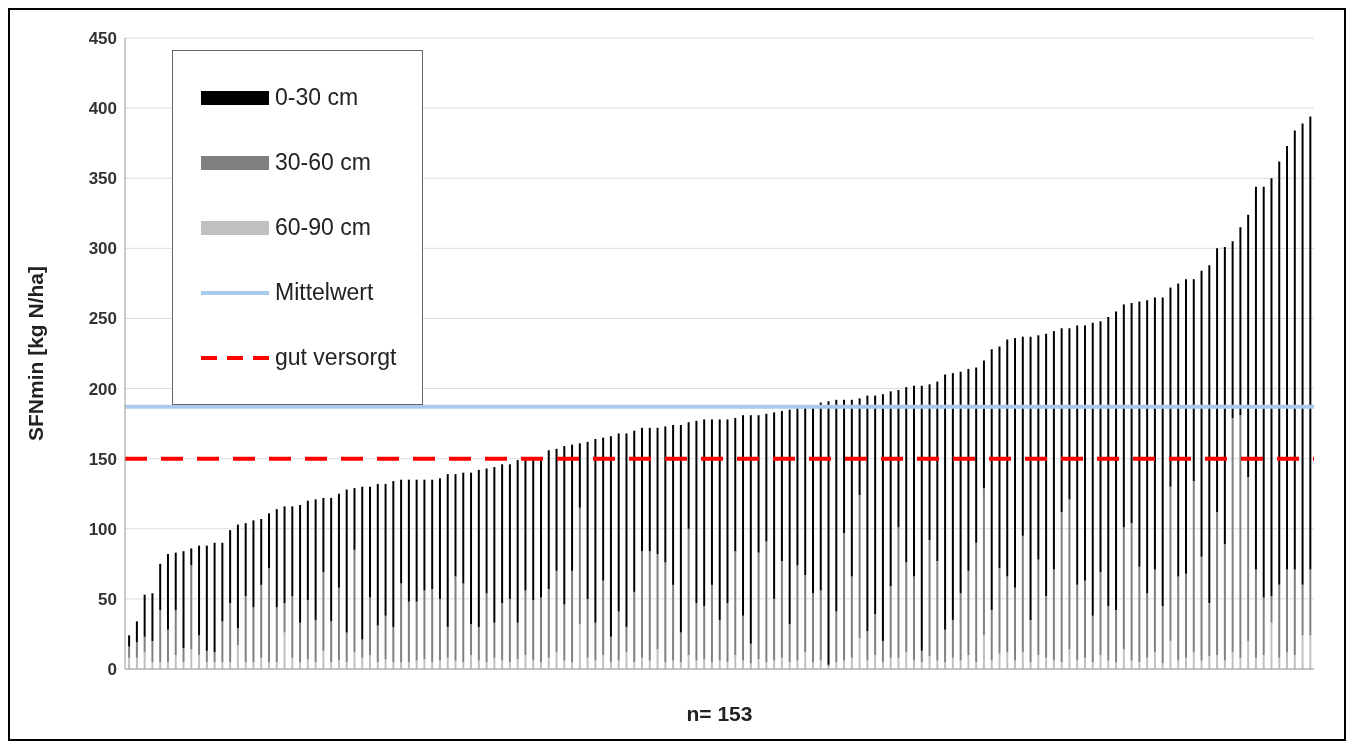 The image size is (1354, 749). I want to click on y-tick-label: 350, so click(102, 179).